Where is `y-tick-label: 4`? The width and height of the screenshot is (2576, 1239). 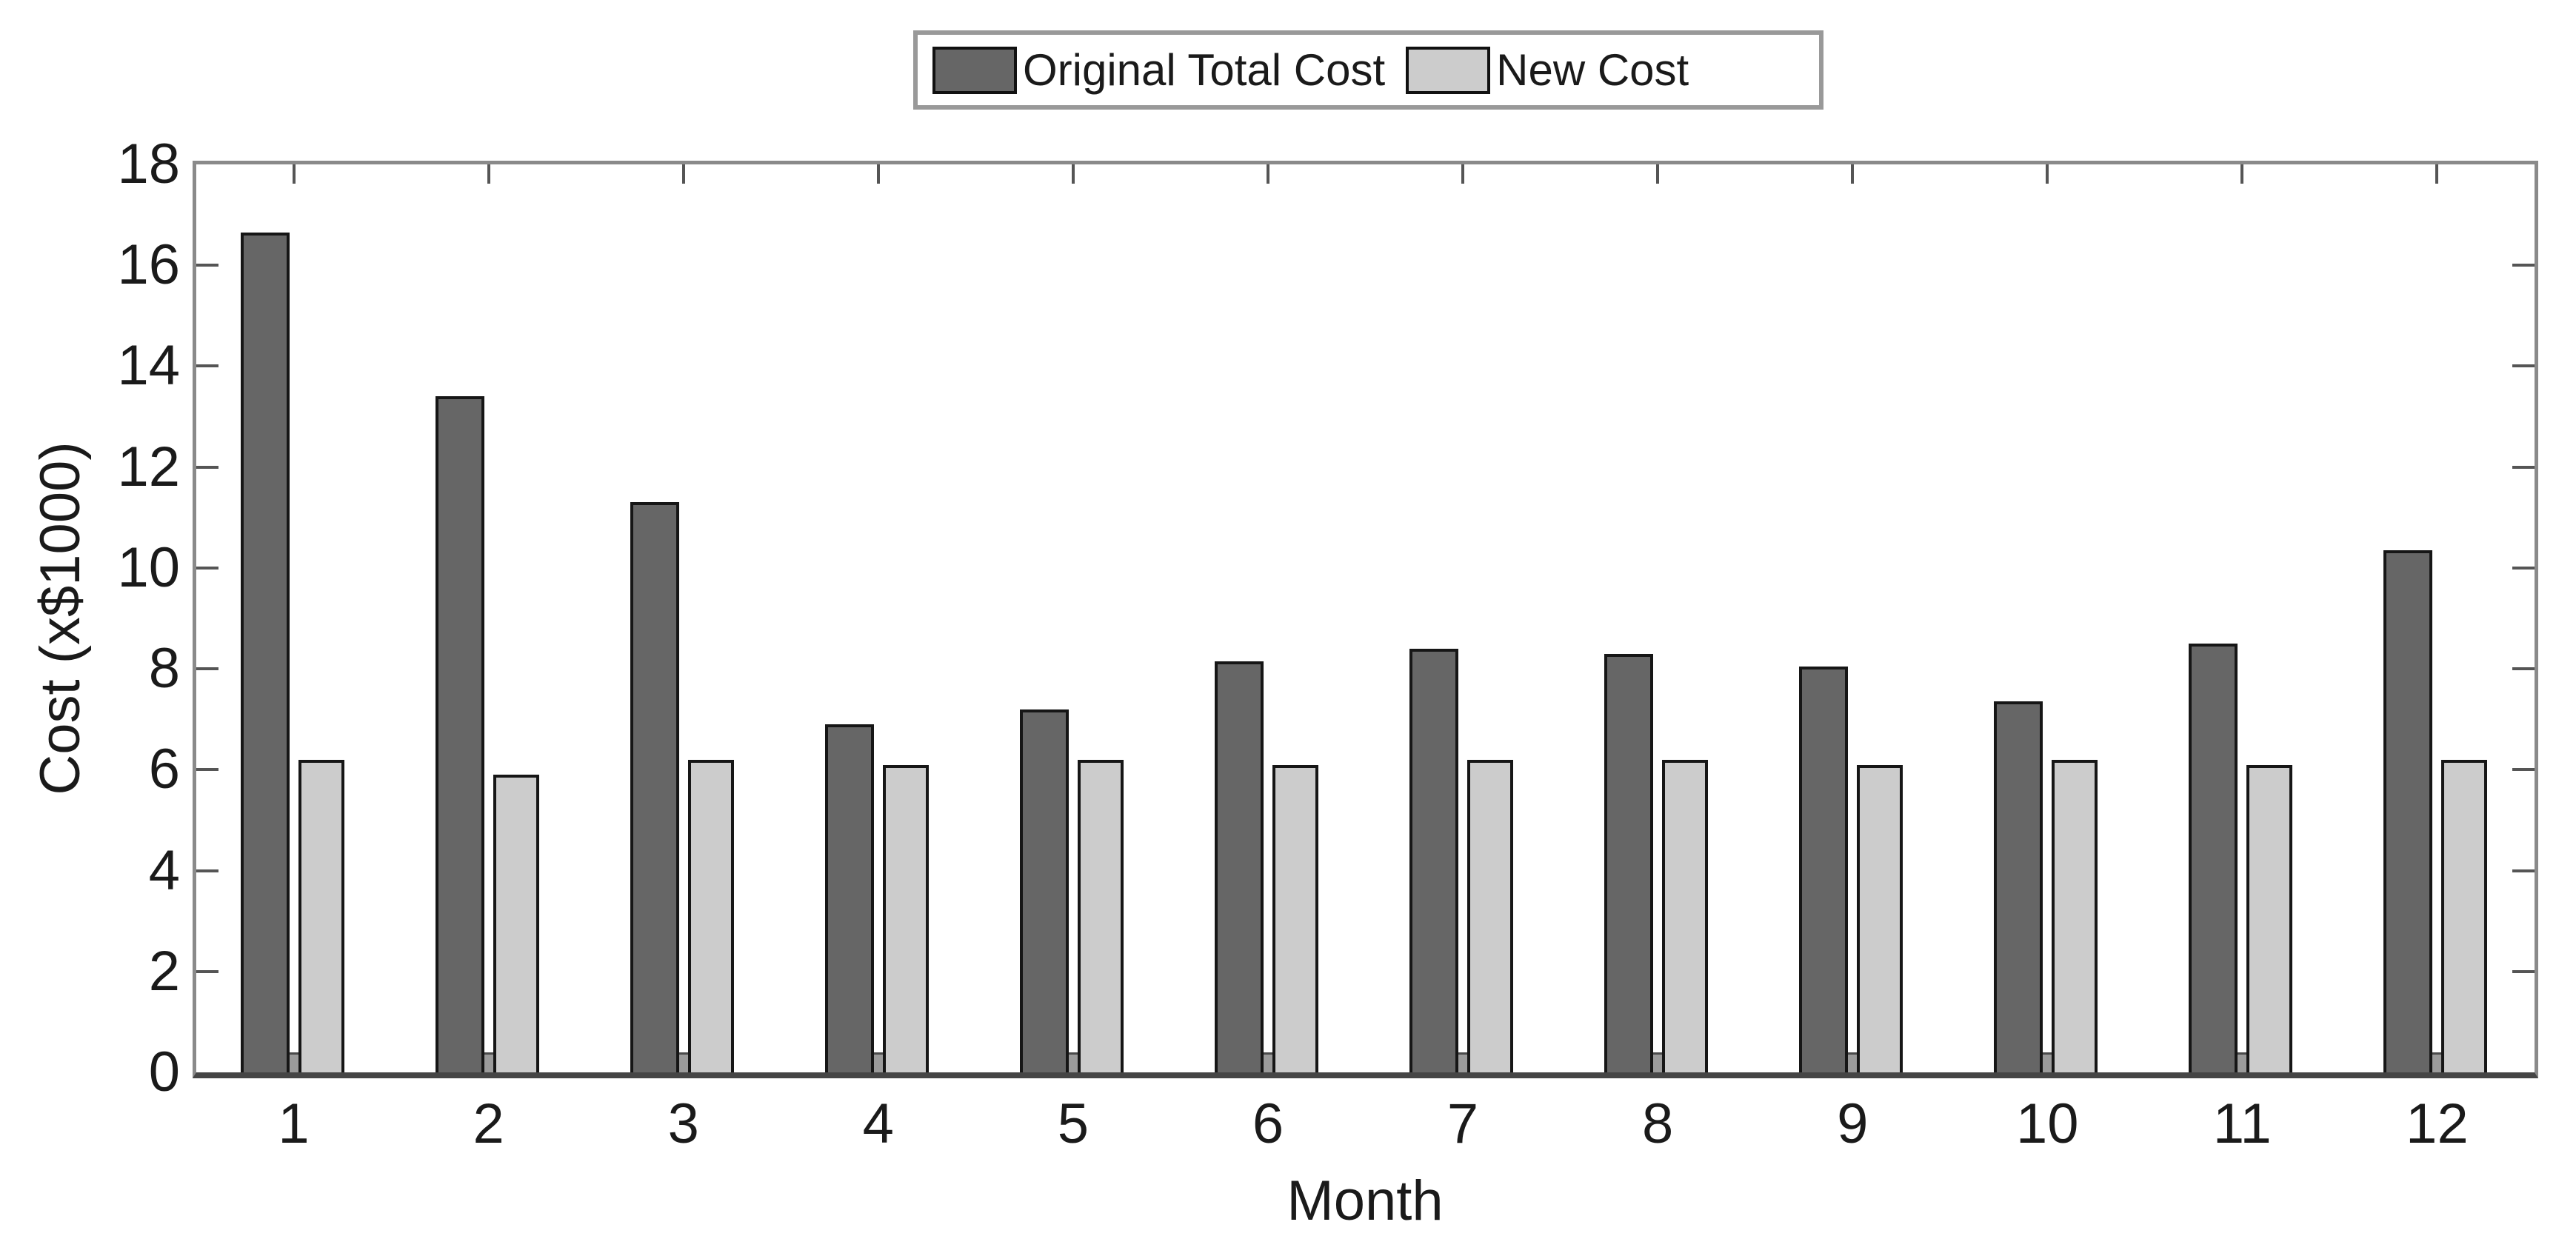 y-tick-label: 4 is located at coordinates (164, 870).